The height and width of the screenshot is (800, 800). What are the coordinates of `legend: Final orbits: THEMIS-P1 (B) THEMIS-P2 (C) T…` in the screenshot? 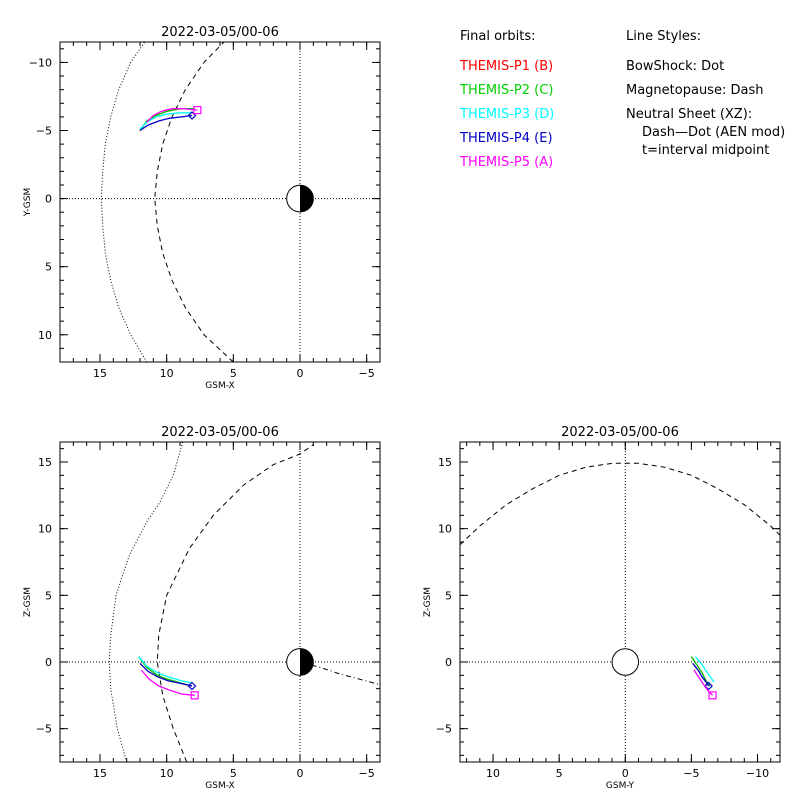 It's located at (622, 99).